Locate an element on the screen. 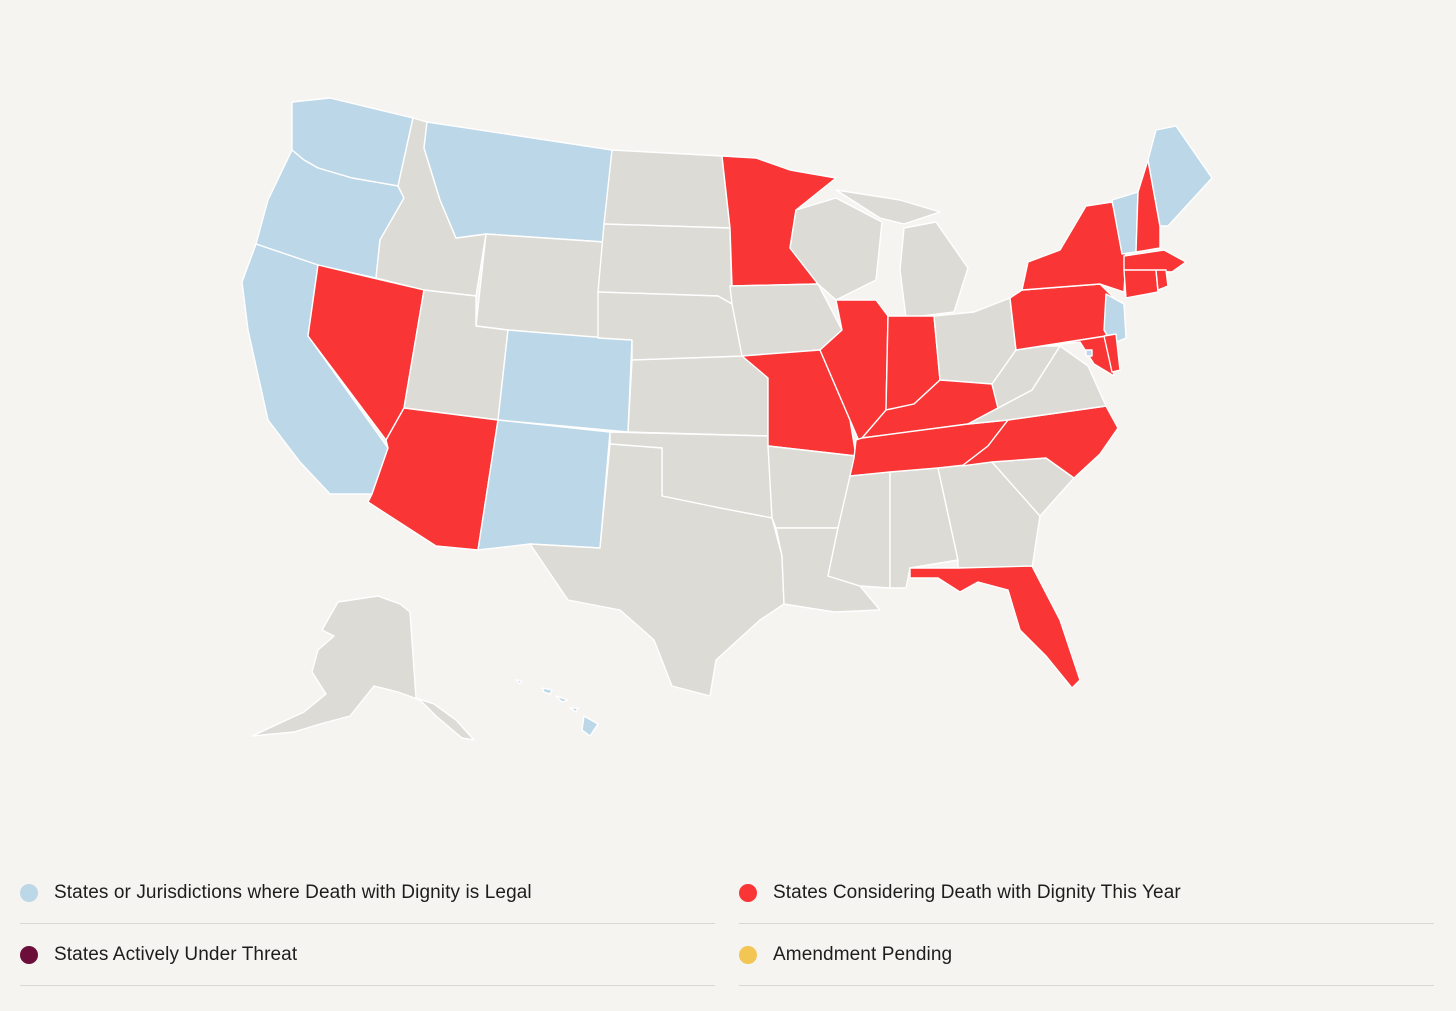 The width and height of the screenshot is (1456, 1011). state-ma is located at coordinates (1155, 261).